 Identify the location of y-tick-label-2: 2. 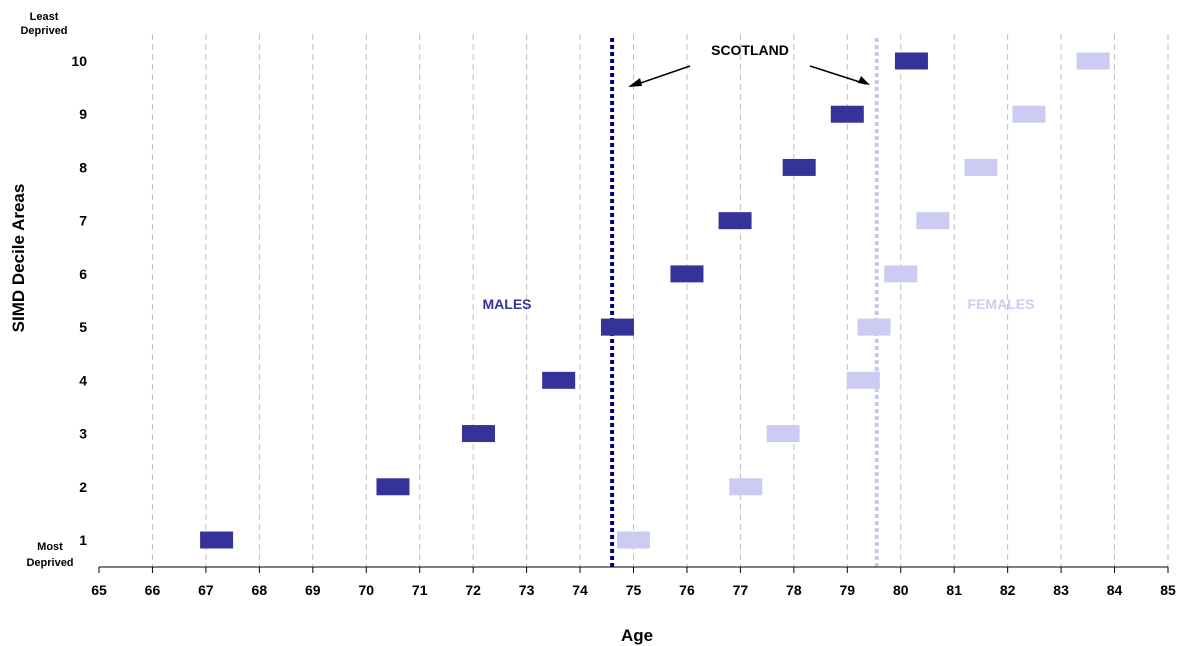
(83, 487).